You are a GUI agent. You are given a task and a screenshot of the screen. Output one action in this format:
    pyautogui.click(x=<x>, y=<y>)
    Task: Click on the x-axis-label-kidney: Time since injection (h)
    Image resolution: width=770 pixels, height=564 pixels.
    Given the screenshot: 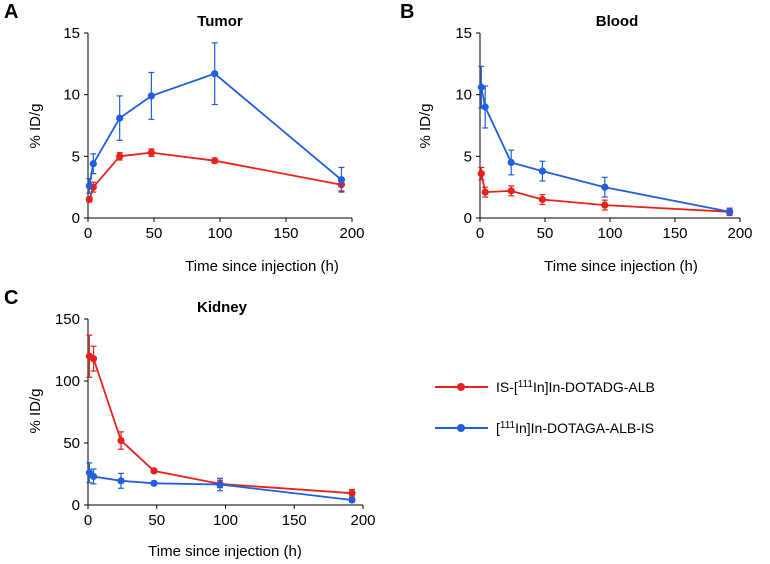 What is the action you would take?
    pyautogui.click(x=225, y=551)
    